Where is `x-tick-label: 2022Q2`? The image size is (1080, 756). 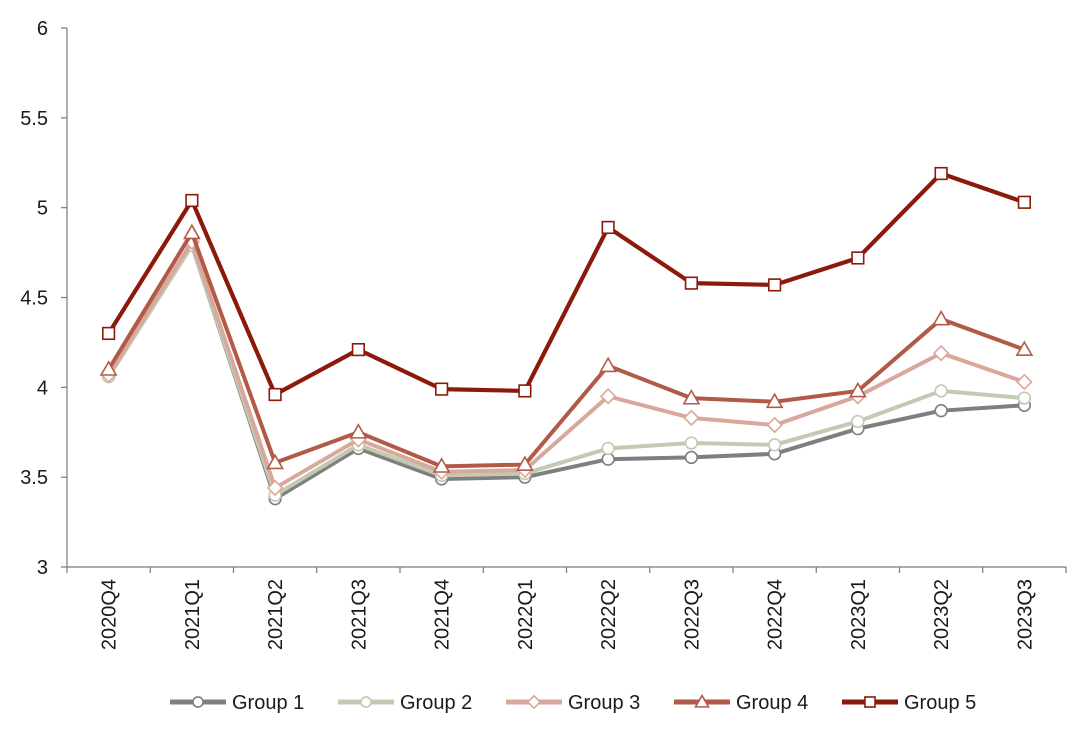
x-tick-label: 2022Q2 is located at coordinates (609, 614).